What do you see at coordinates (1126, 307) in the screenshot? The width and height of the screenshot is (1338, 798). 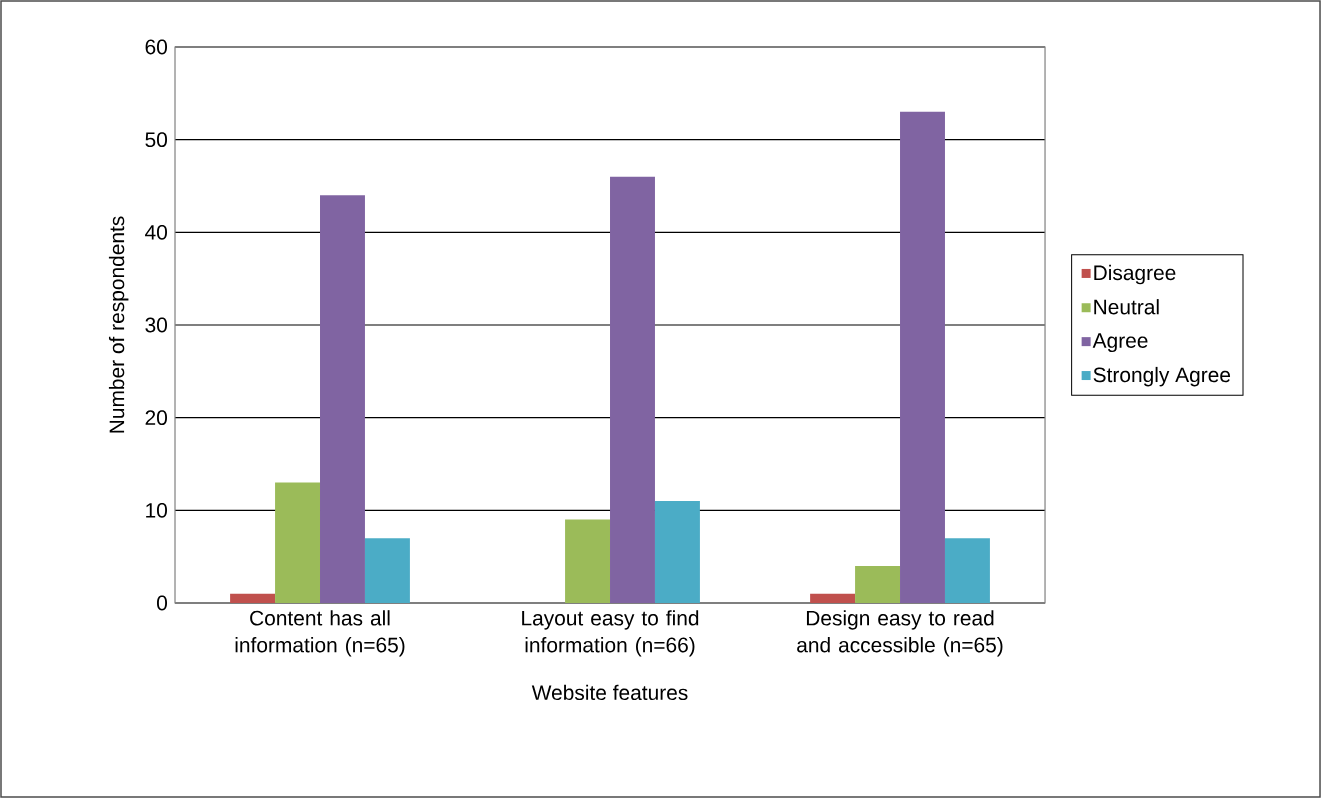 I see `legend-label: Neutral` at bounding box center [1126, 307].